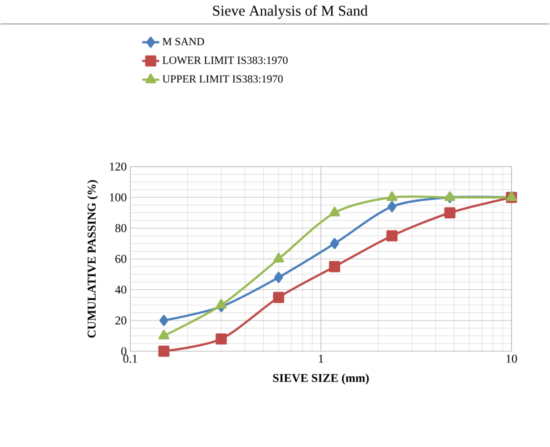 The width and height of the screenshot is (550, 447). What do you see at coordinates (118, 197) in the screenshot?
I see `y-tick-label: 100` at bounding box center [118, 197].